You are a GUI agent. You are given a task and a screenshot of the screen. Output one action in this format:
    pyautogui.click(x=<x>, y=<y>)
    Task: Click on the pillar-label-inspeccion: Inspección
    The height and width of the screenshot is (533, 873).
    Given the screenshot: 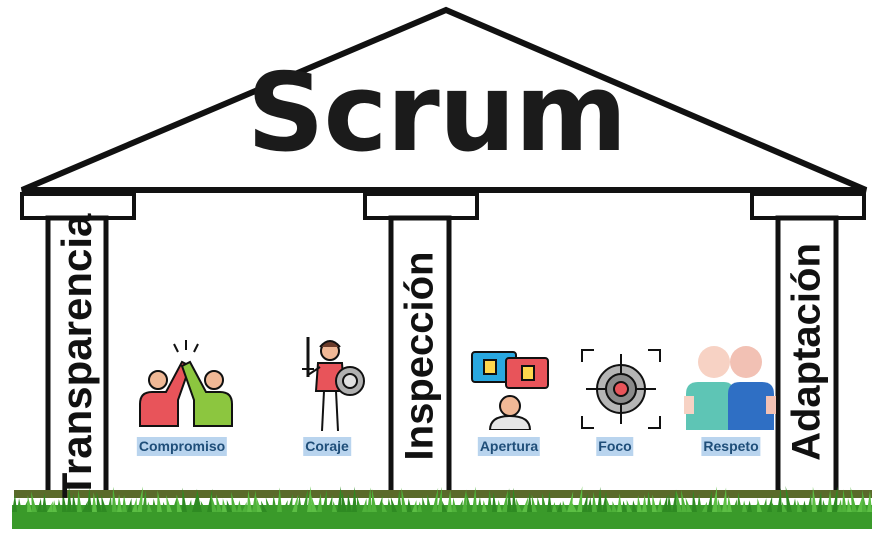 What is the action you would take?
    pyautogui.click(x=419, y=356)
    